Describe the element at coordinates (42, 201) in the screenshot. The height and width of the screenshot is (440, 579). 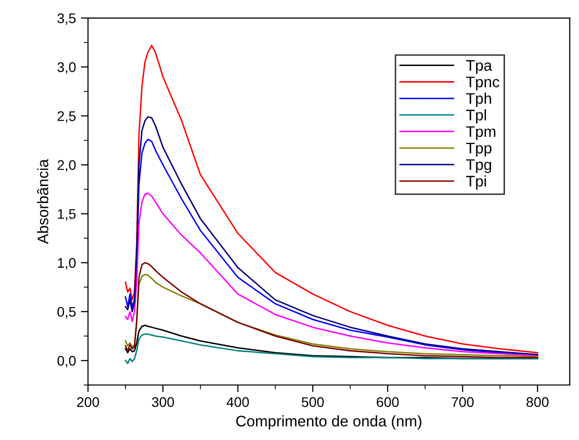
I see `y-axis-title: Absorbância` at that location.